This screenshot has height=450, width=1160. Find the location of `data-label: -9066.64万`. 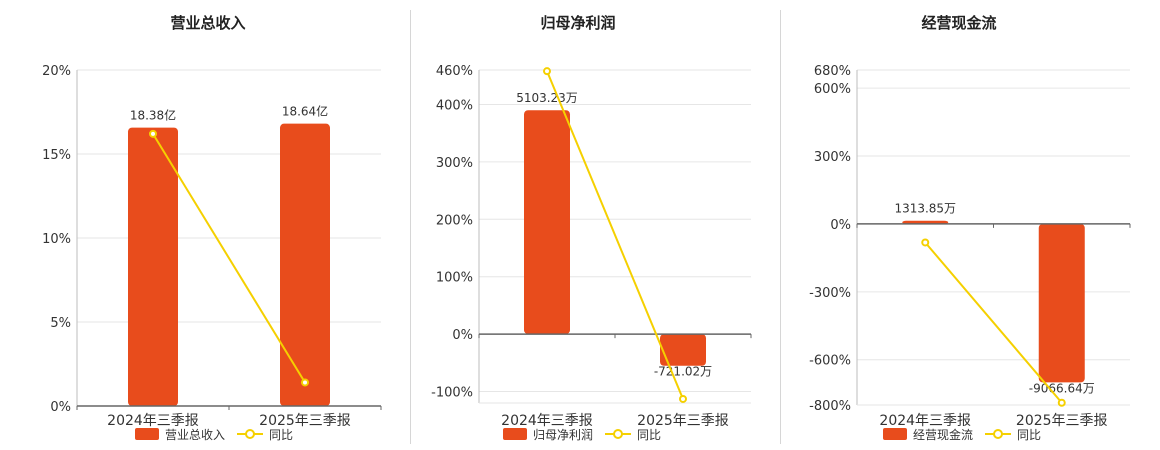

data-label: -9066.64万 is located at coordinates (1062, 388).